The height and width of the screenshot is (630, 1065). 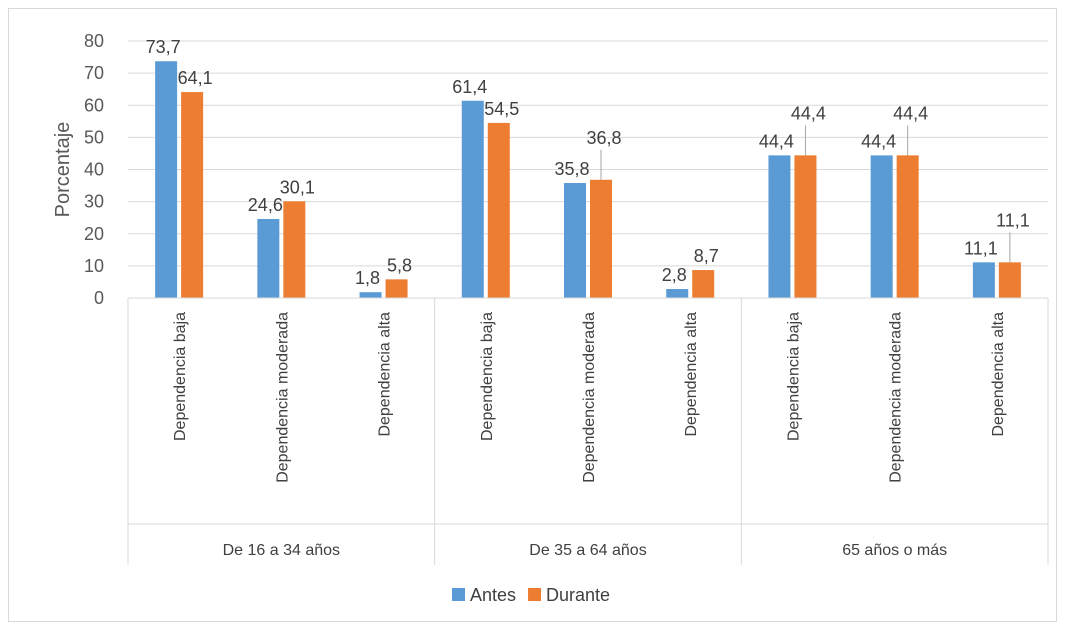 I want to click on data-label-antes: 11,1, so click(x=981, y=248).